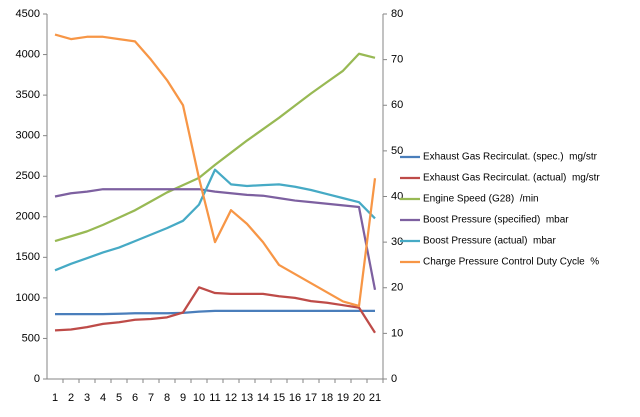 This screenshot has width=640, height=417. Describe the element at coordinates (397, 14) in the screenshot. I see `y2-tick-label: 80` at that location.